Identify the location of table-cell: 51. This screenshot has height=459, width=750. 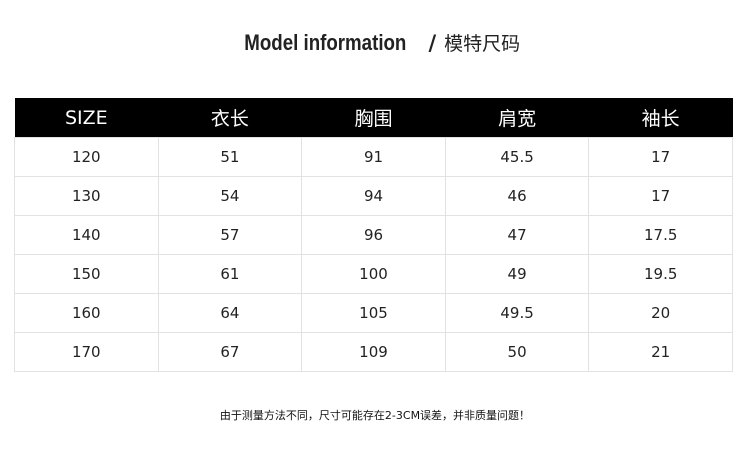
(230, 157).